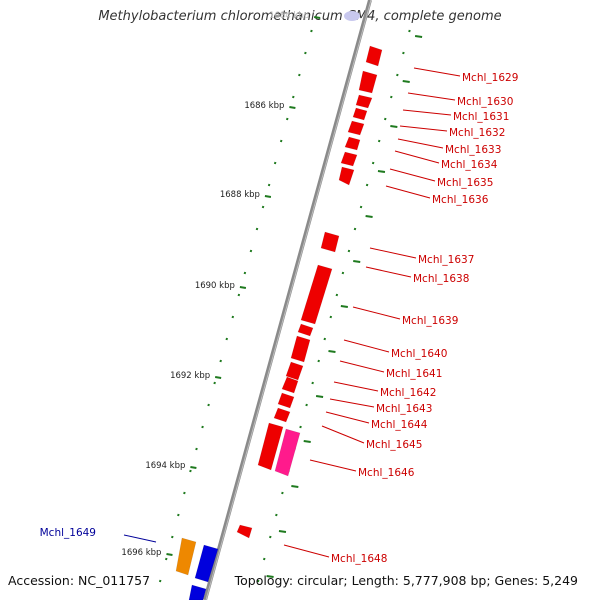  I want to click on gene-arrow-orange, so click(186, 556).